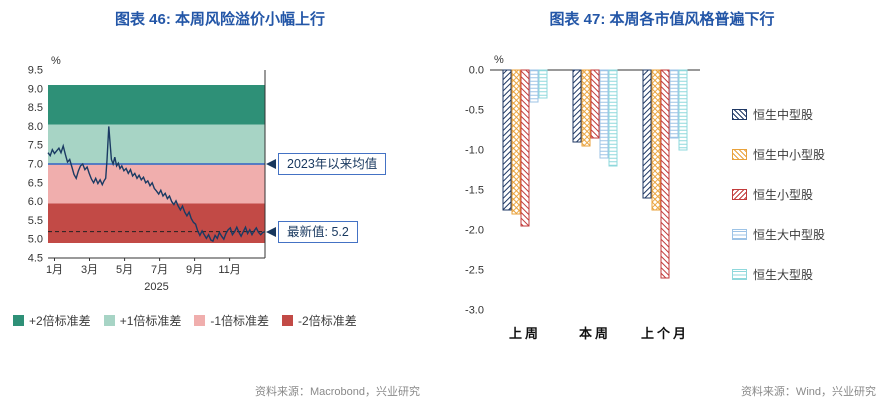 This screenshot has width=884, height=412. Describe the element at coordinates (185, 320) in the screenshot. I see `figure-46-legend: +2倍标准差 +1倍标准差 -1倍标准差 -2倍标准差` at that location.